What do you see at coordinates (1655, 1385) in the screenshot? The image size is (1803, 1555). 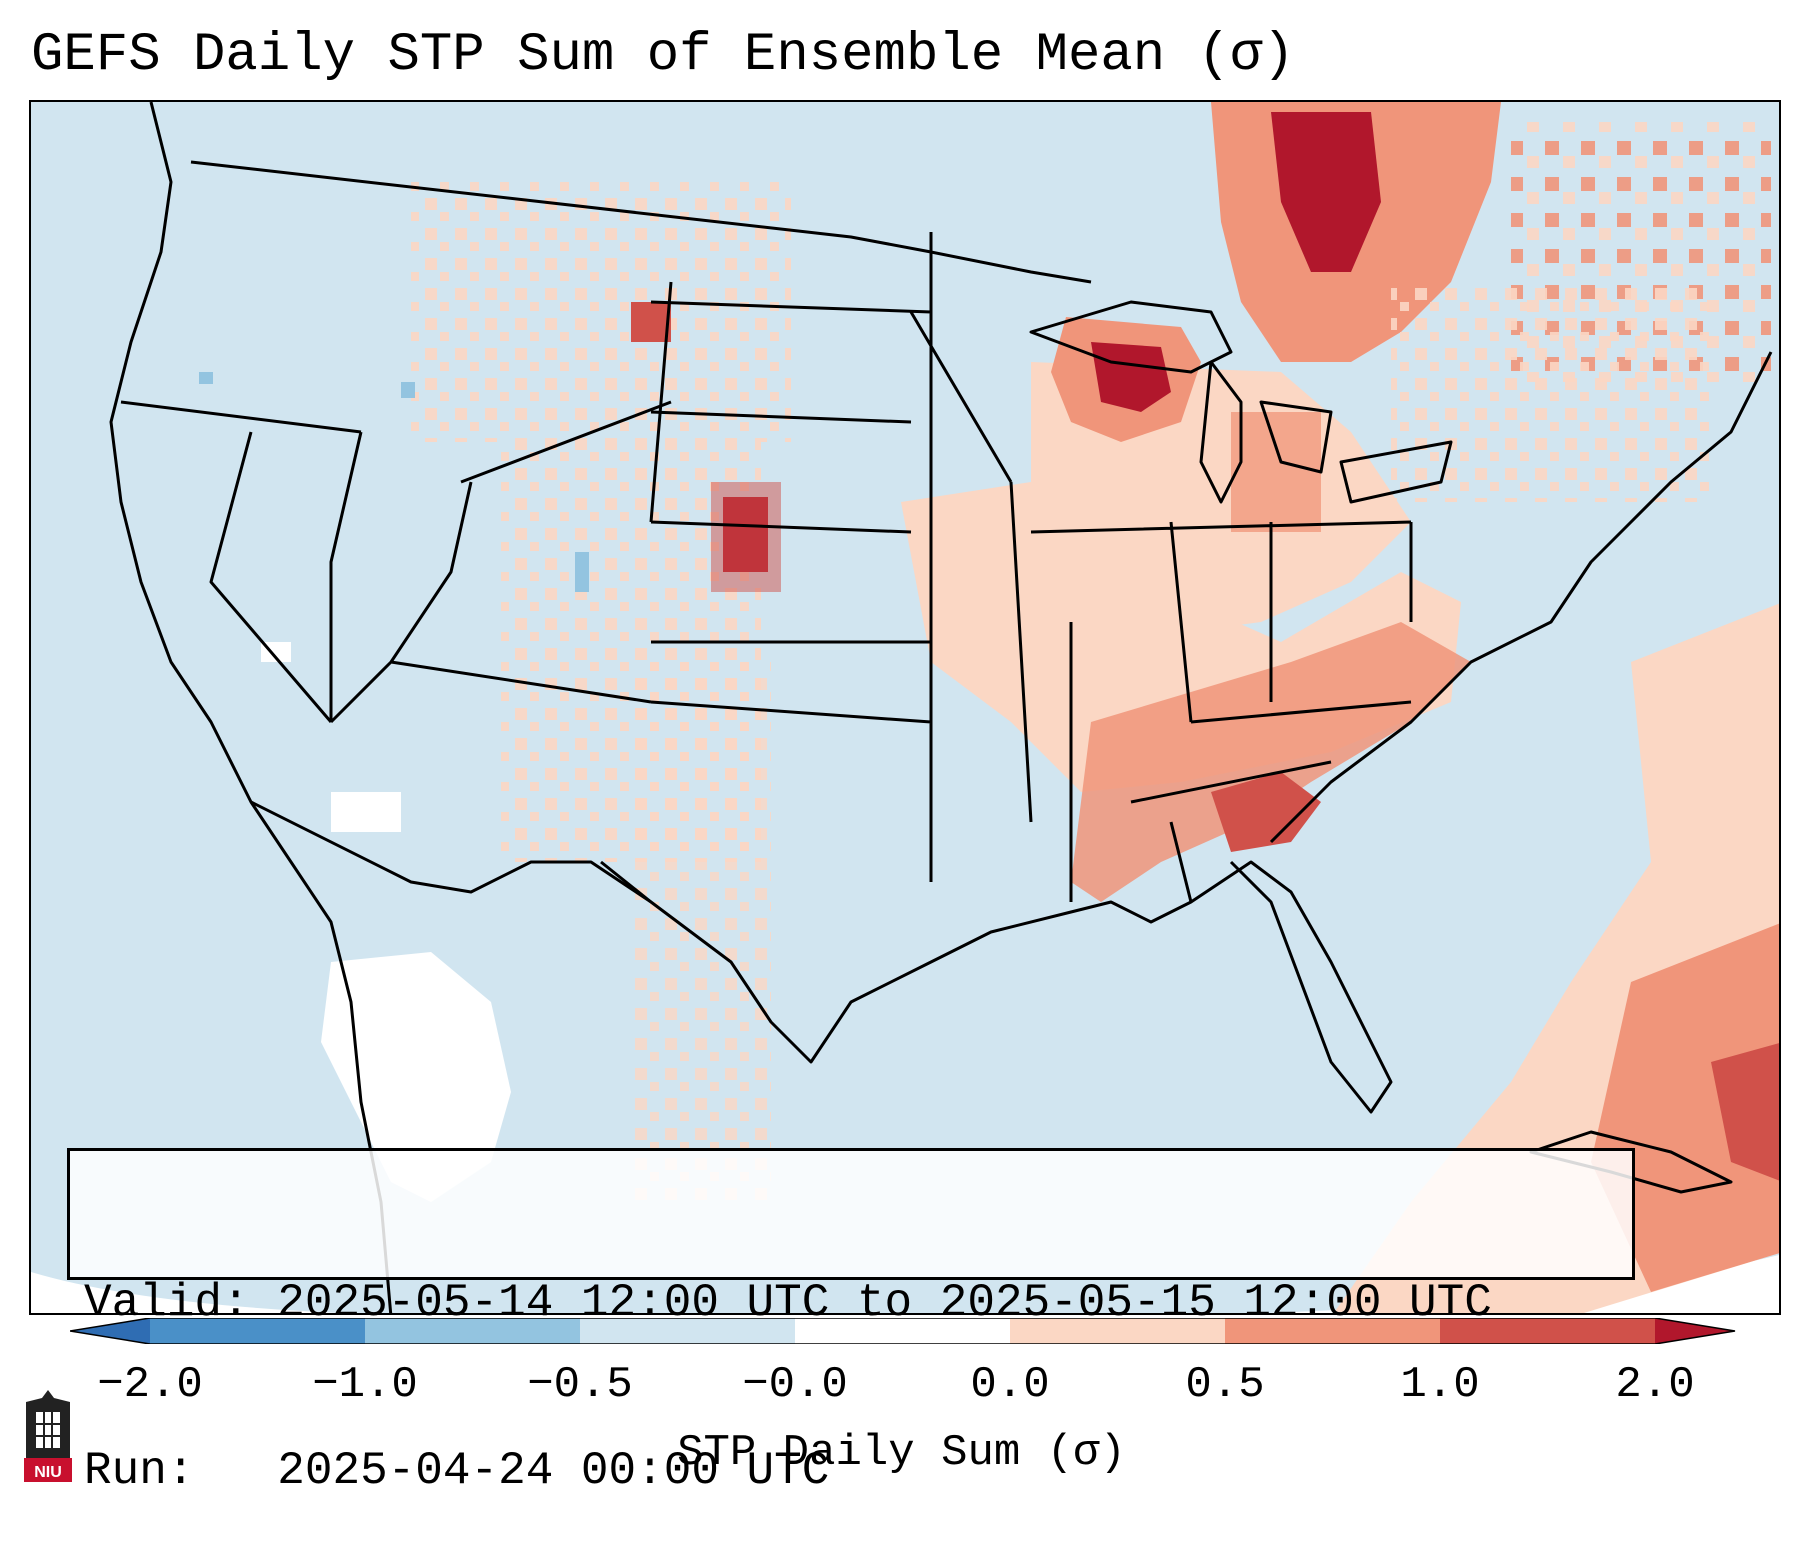 I see `colorbar-tick-7: 2.0` at bounding box center [1655, 1385].